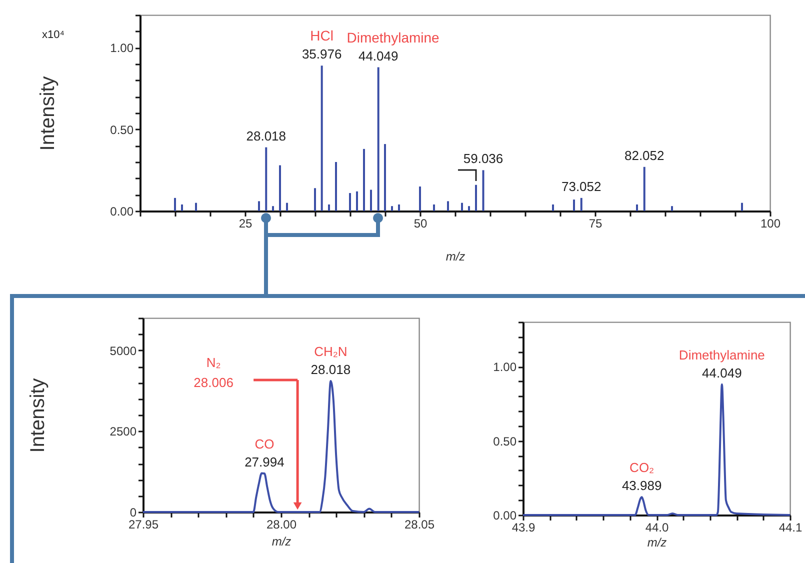 The image size is (805, 563). What do you see at coordinates (581, 186) in the screenshot?
I see `annotation: 73.052` at bounding box center [581, 186].